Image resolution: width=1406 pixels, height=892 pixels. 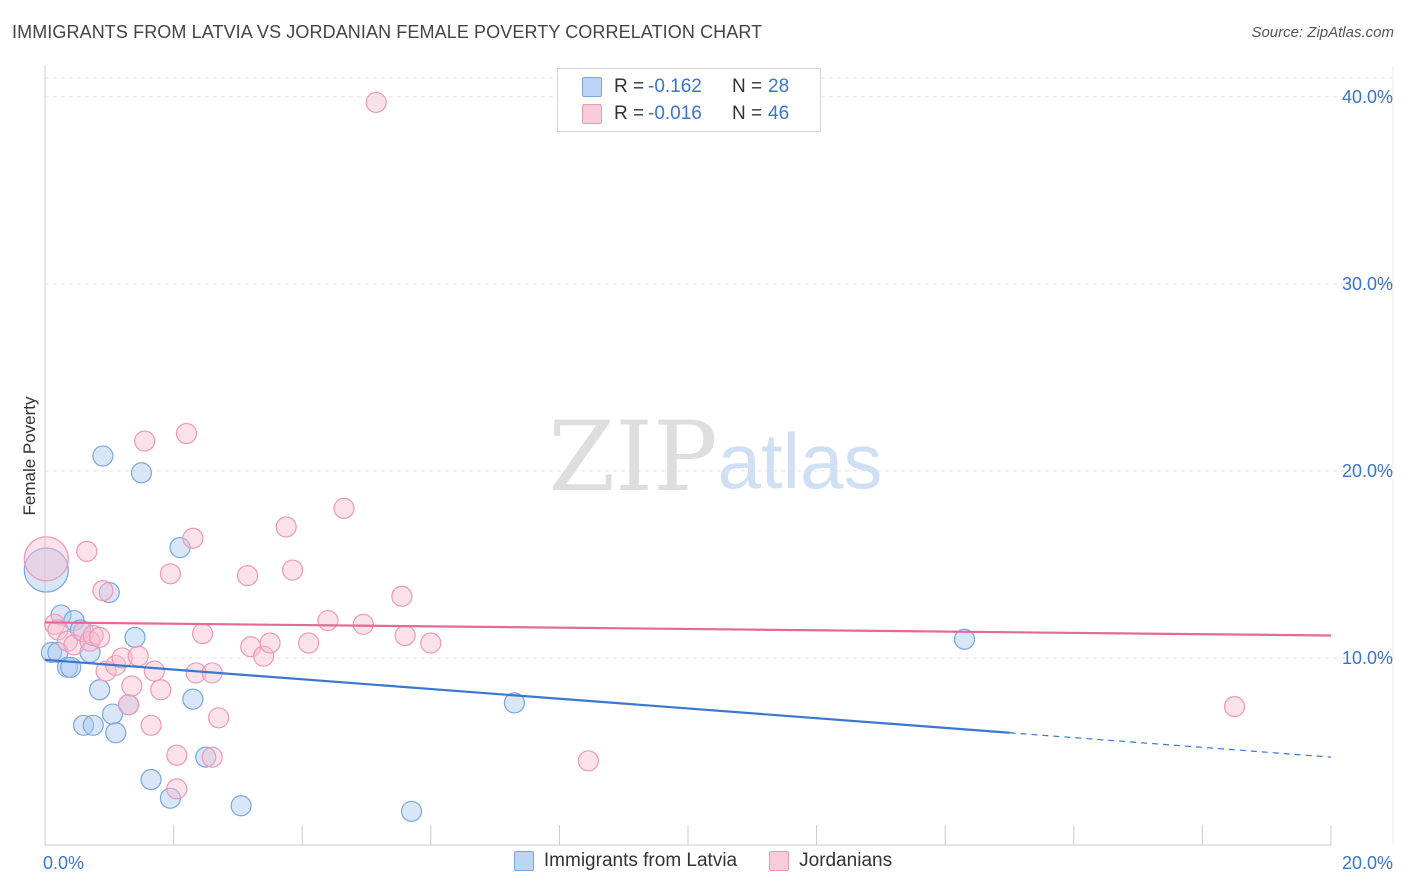 I want to click on x-tick-label: 0.0%, so click(x=63, y=863).